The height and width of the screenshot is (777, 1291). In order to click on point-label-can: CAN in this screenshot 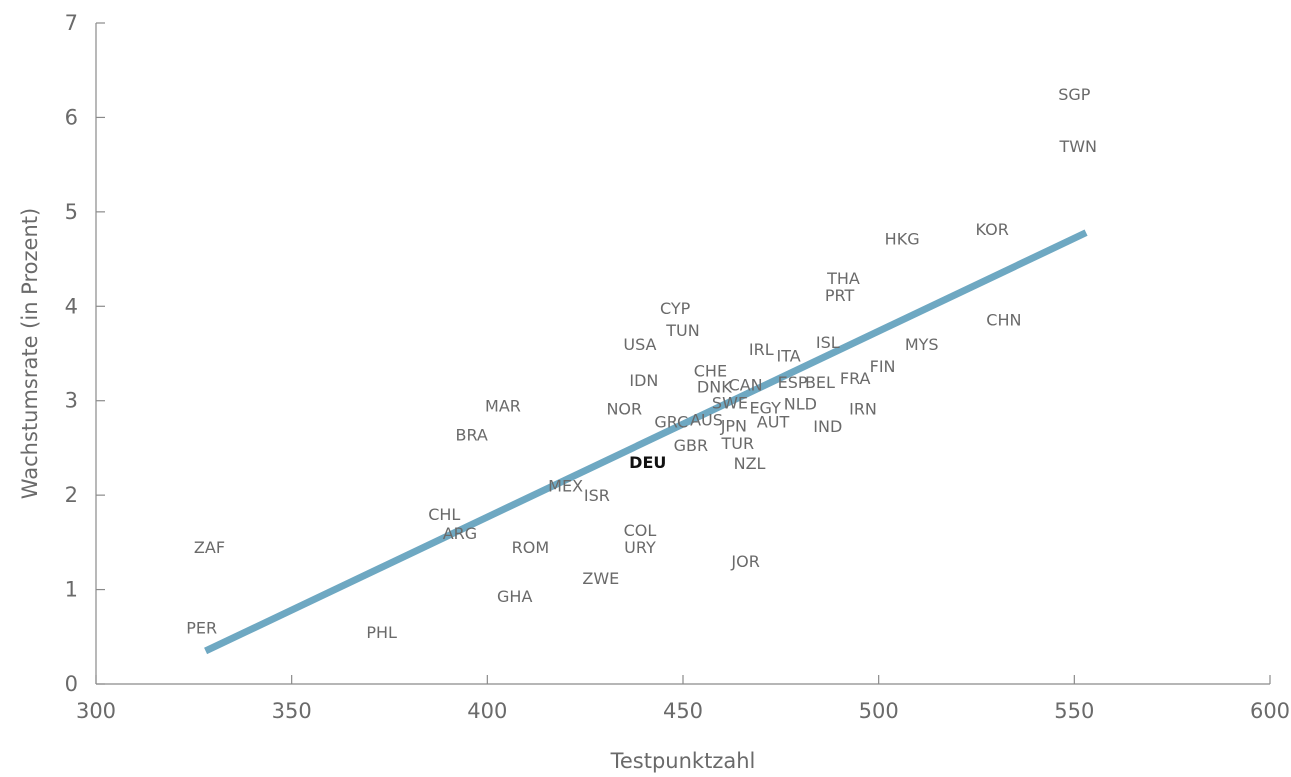, I will do `click(746, 385)`.